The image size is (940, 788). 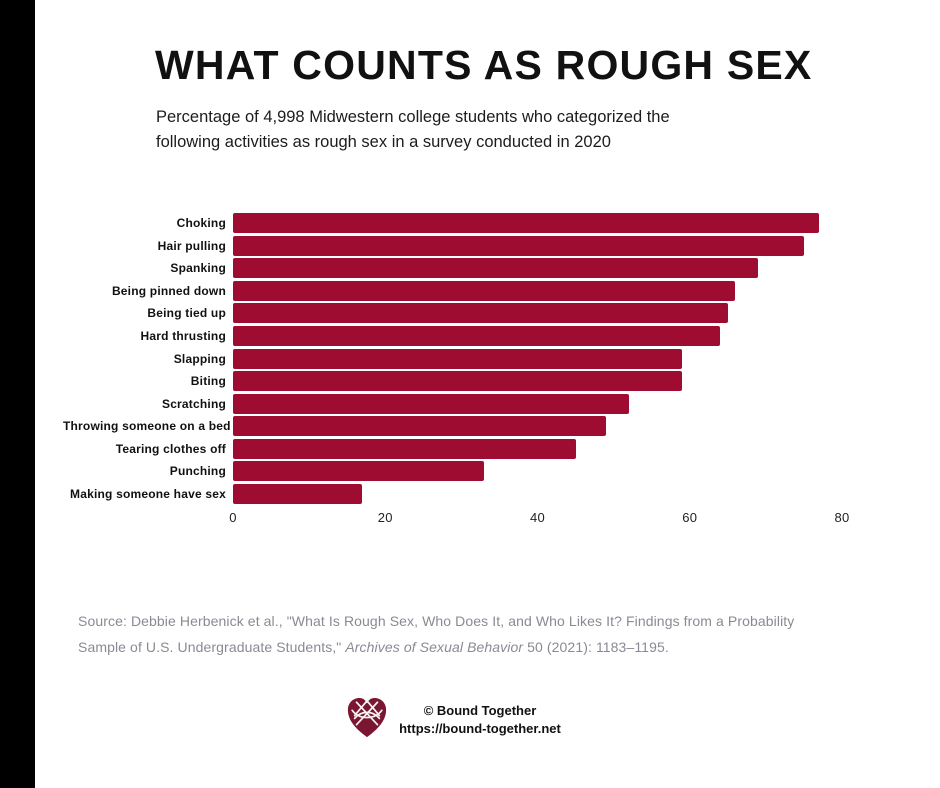 I want to click on page-title: WHAT COUNTS AS ROUGH SEX, so click(x=484, y=65).